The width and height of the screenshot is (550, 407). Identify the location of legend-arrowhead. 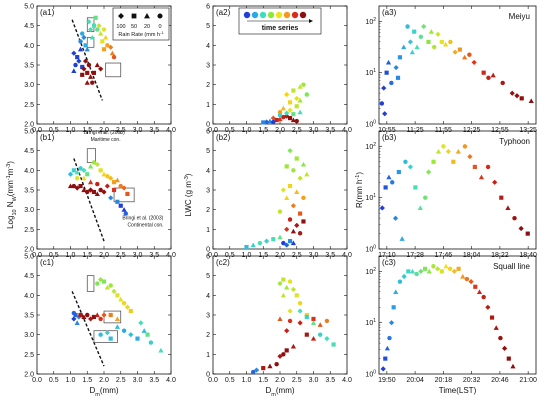
(311, 21).